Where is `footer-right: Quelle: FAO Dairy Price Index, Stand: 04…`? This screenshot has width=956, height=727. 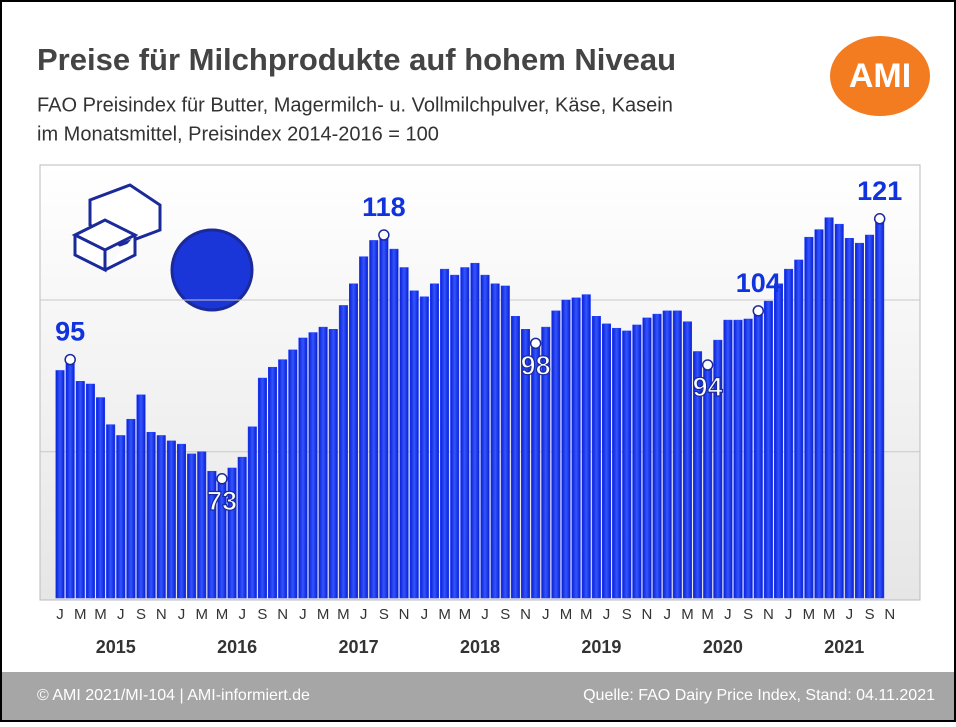
footer-right: Quelle: FAO Dairy Price Index, Stand: 04… is located at coordinates (759, 695).